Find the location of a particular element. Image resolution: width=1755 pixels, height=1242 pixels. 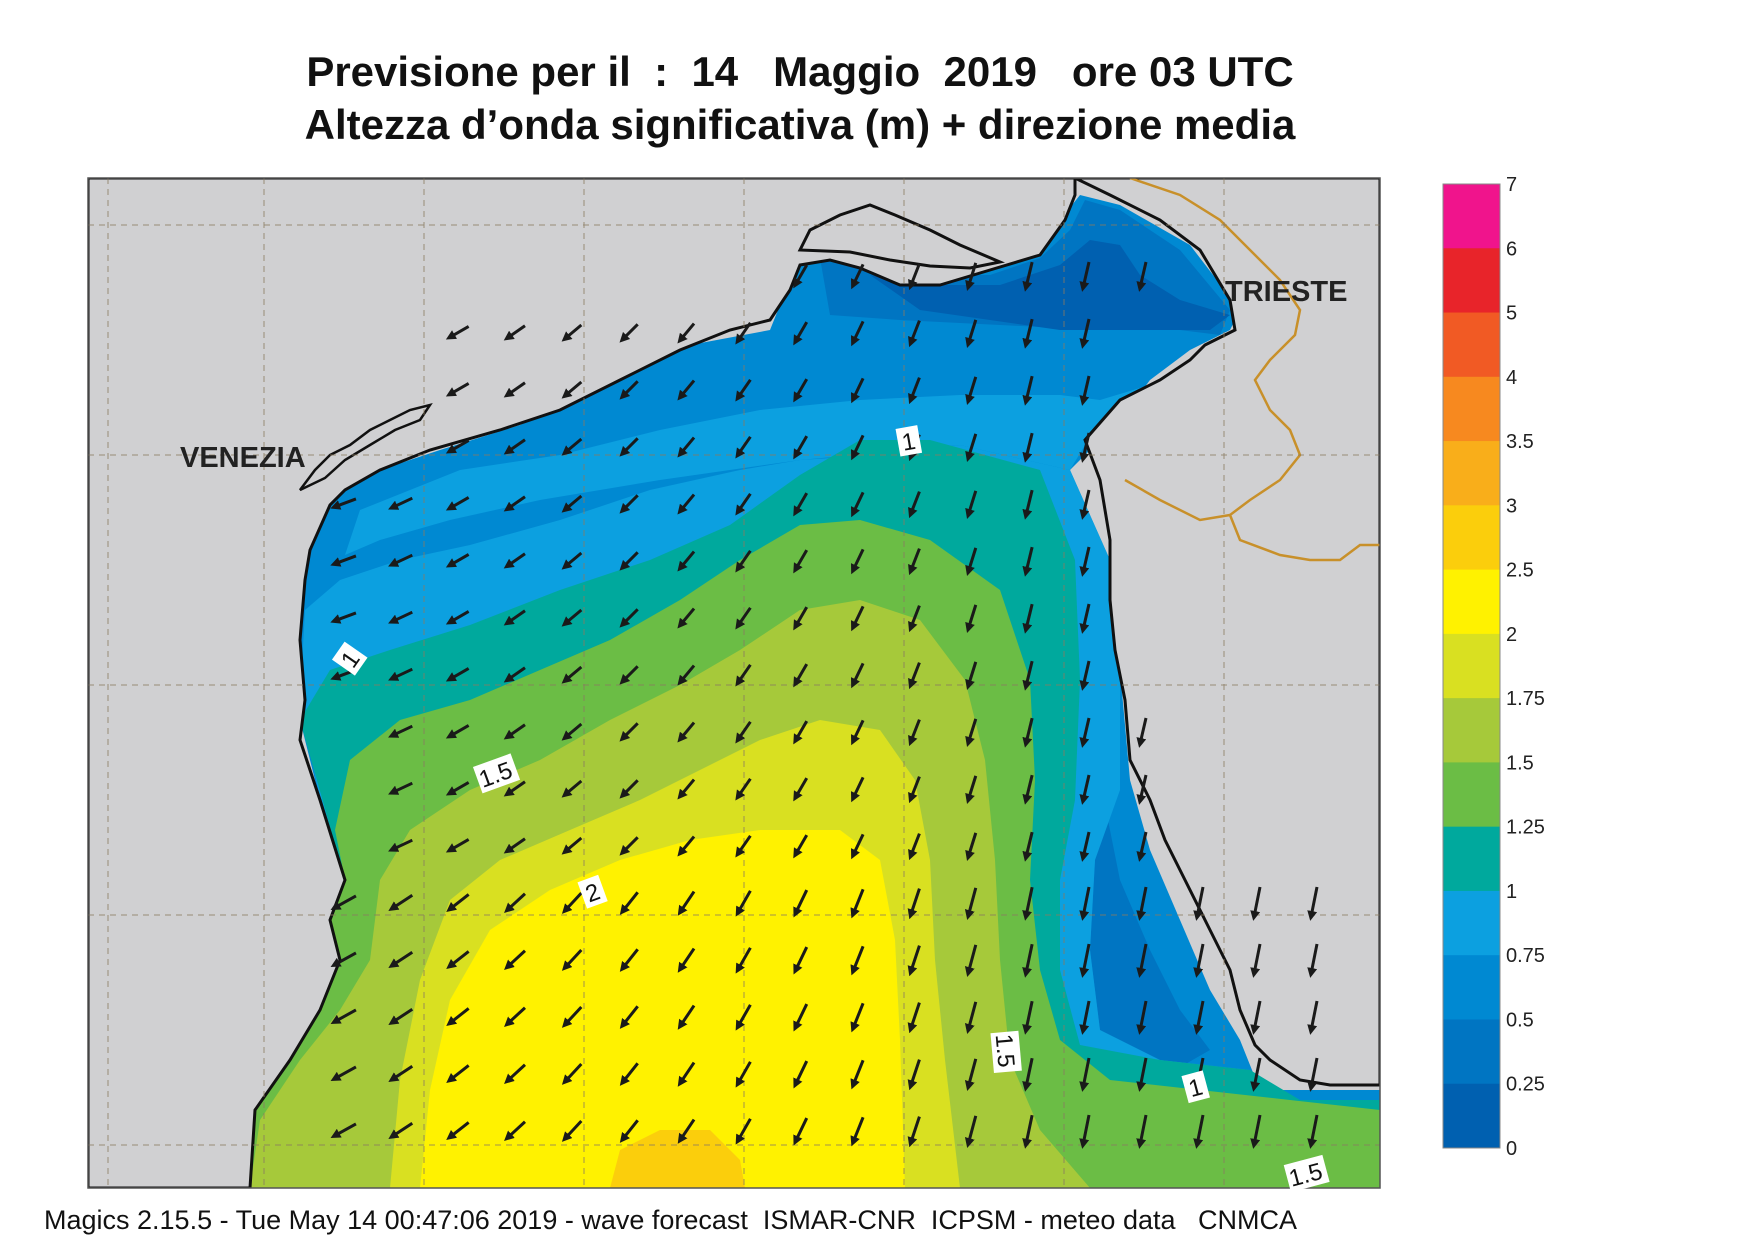

venezia-lagoon is located at coordinates (366, 447).